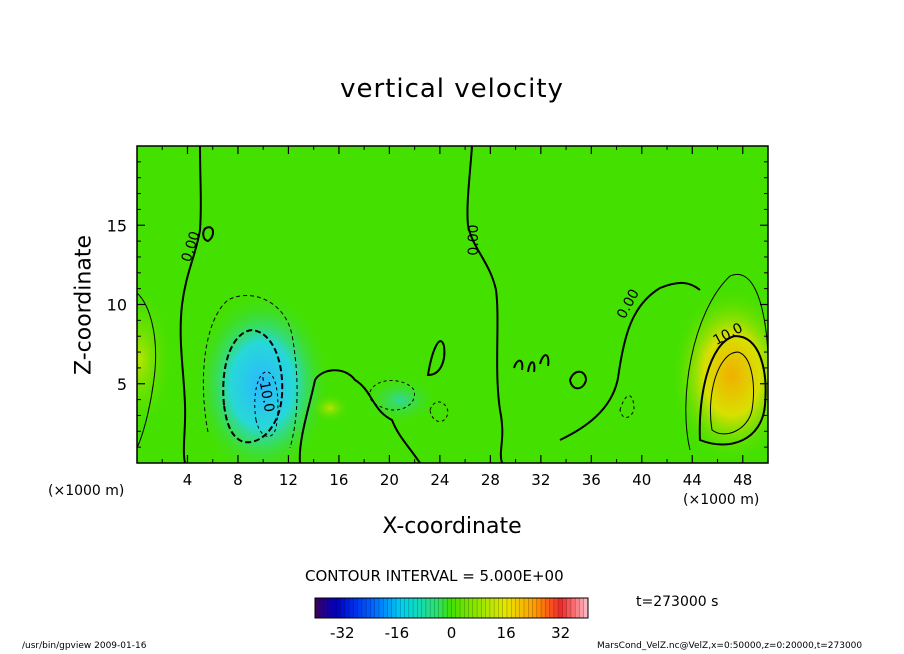  What do you see at coordinates (84, 646) in the screenshot?
I see `footer-left-text: /usr/bin/gpview 2009-01-16` at bounding box center [84, 646].